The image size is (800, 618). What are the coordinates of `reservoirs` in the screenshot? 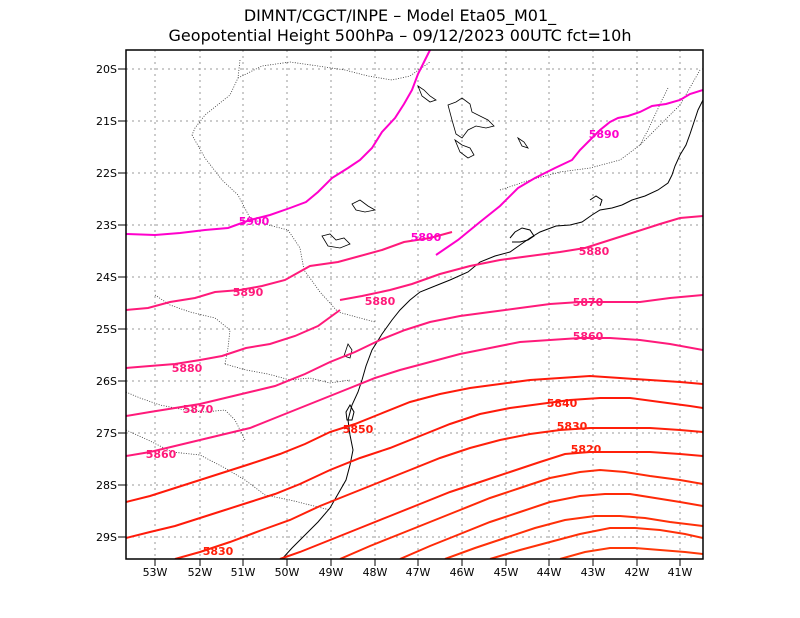 It's located at (425, 221).